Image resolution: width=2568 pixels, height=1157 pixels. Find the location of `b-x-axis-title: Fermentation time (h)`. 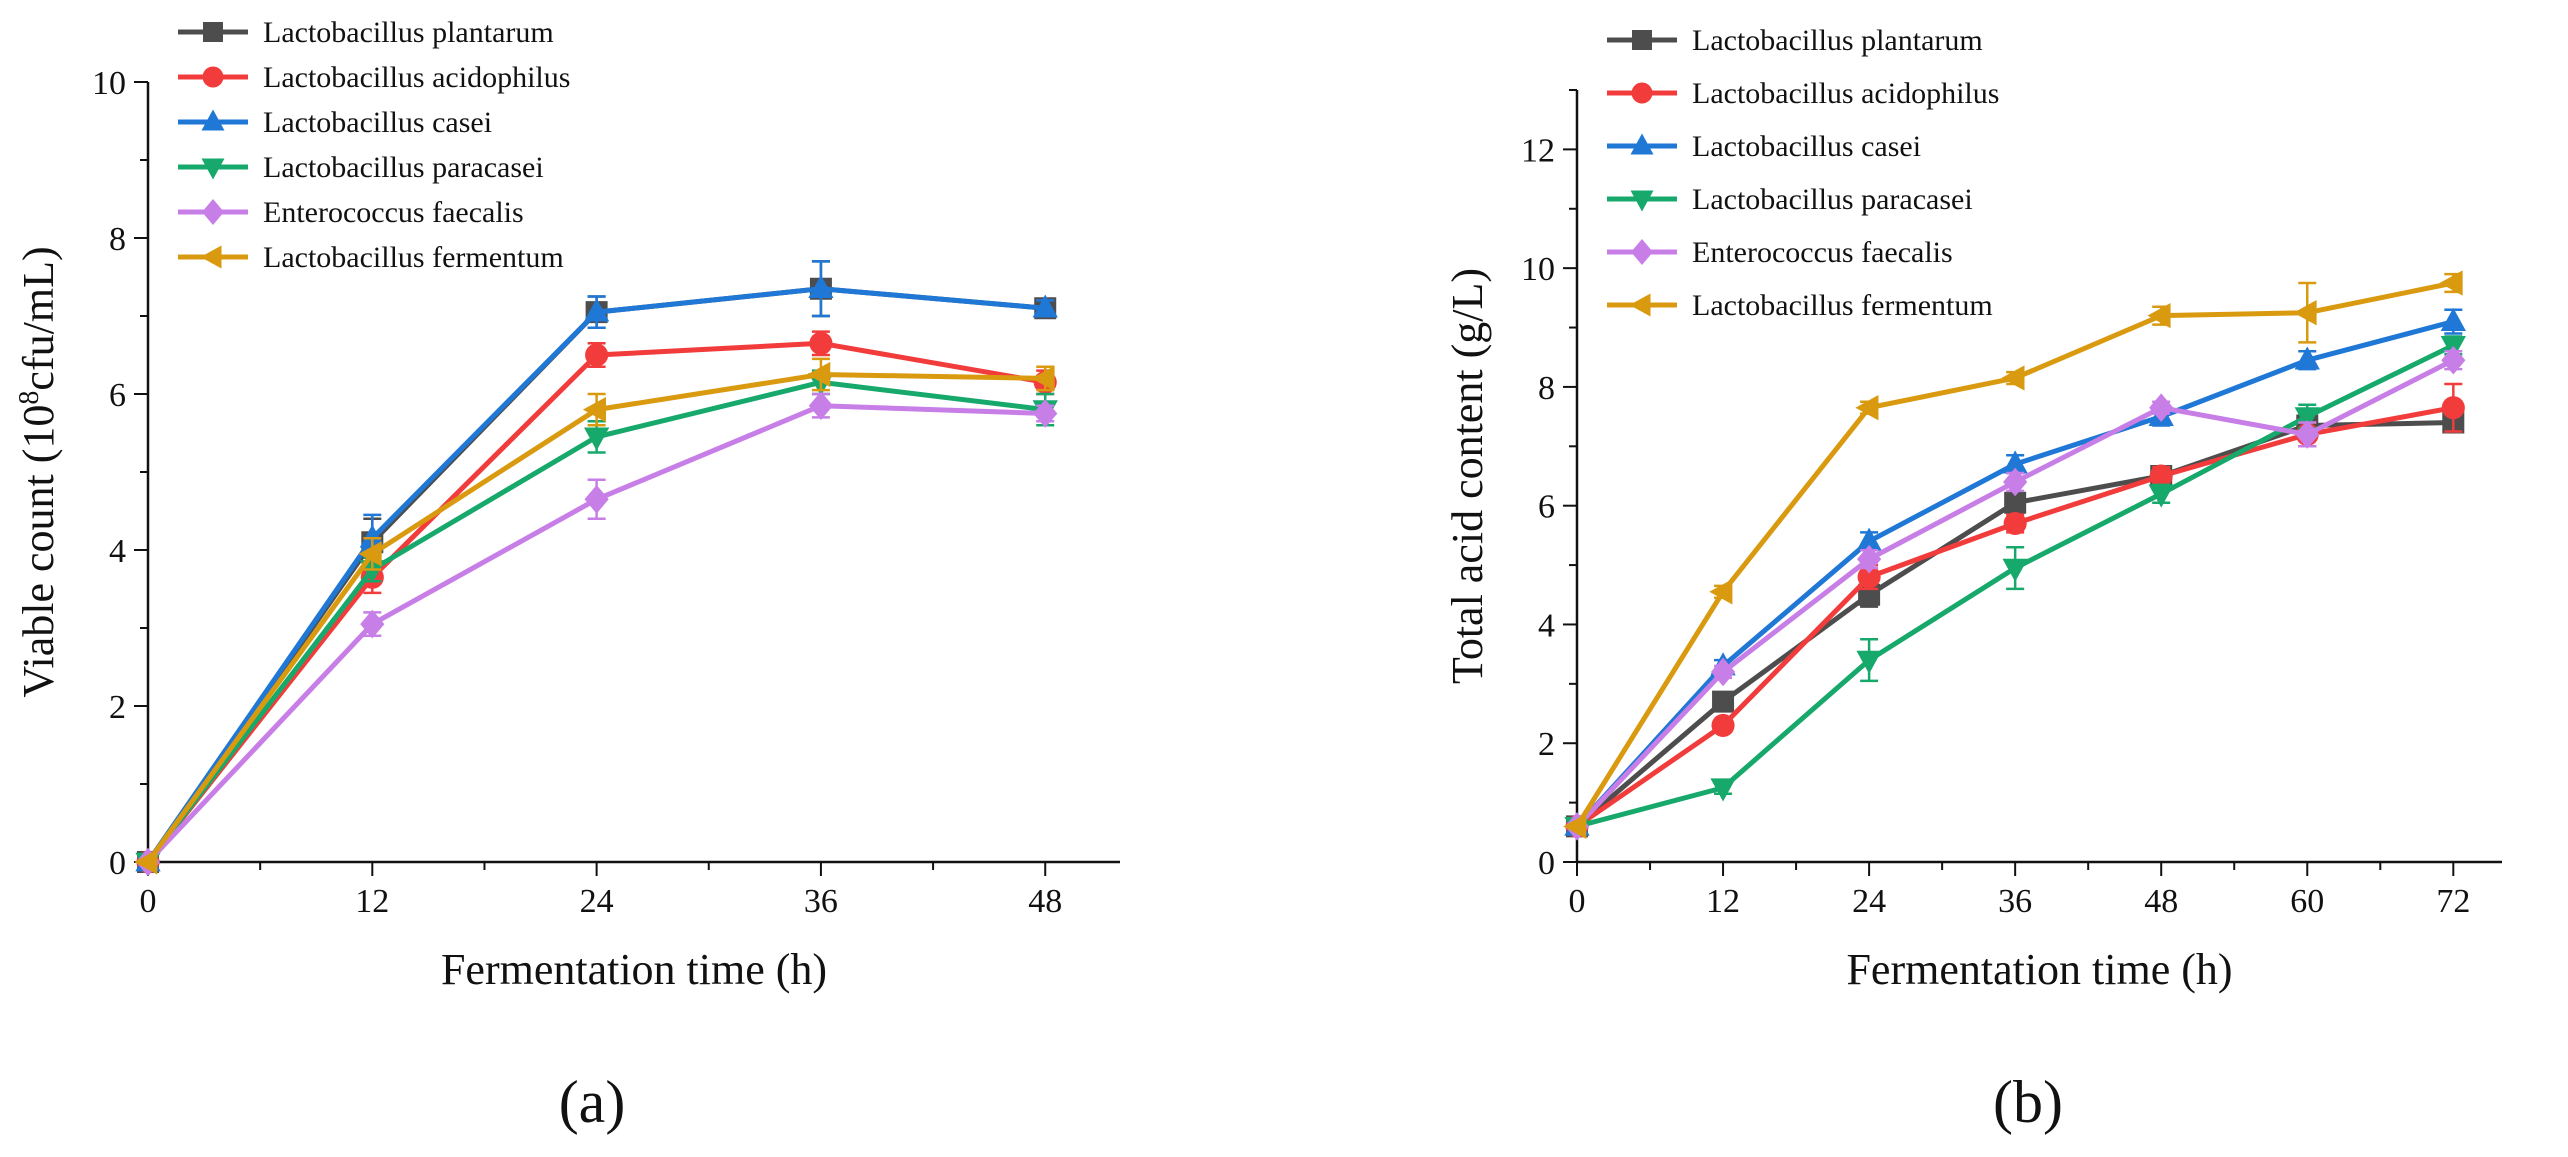

b-x-axis-title: Fermentation time (h) is located at coordinates (2039, 969).